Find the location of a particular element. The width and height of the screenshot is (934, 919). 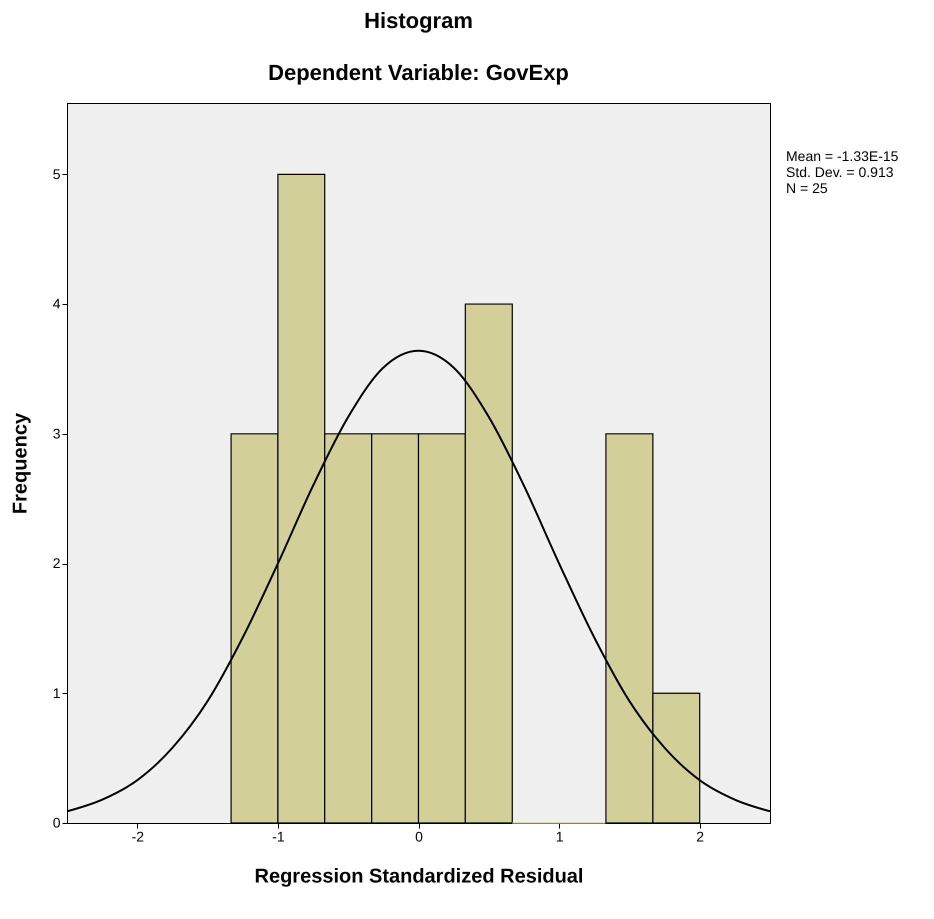

y-tick-label: 5 is located at coordinates (56, 174).